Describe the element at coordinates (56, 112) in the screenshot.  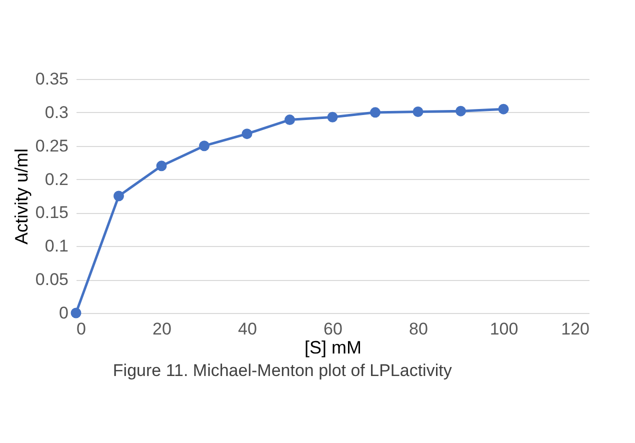
I see `y-tick-label: 0.3` at that location.